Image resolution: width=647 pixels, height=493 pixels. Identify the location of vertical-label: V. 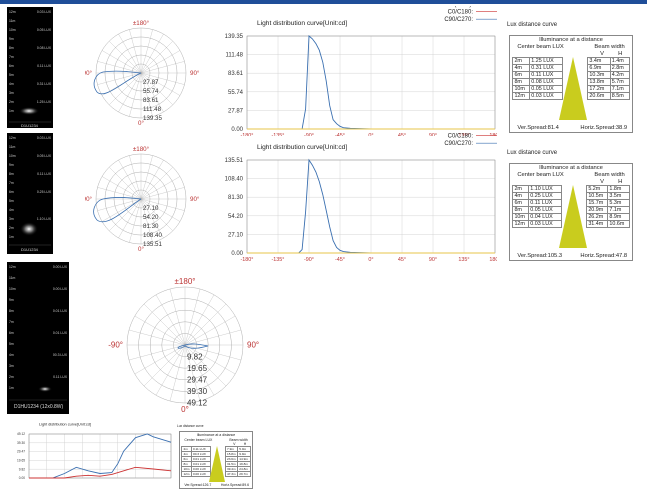
(602, 182).